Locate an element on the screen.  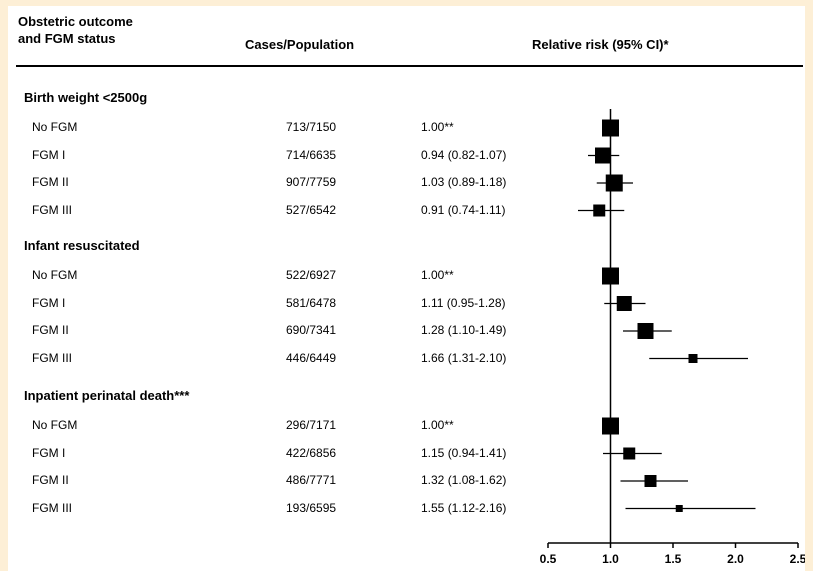
row-cases: 296/7171 is located at coordinates (311, 425).